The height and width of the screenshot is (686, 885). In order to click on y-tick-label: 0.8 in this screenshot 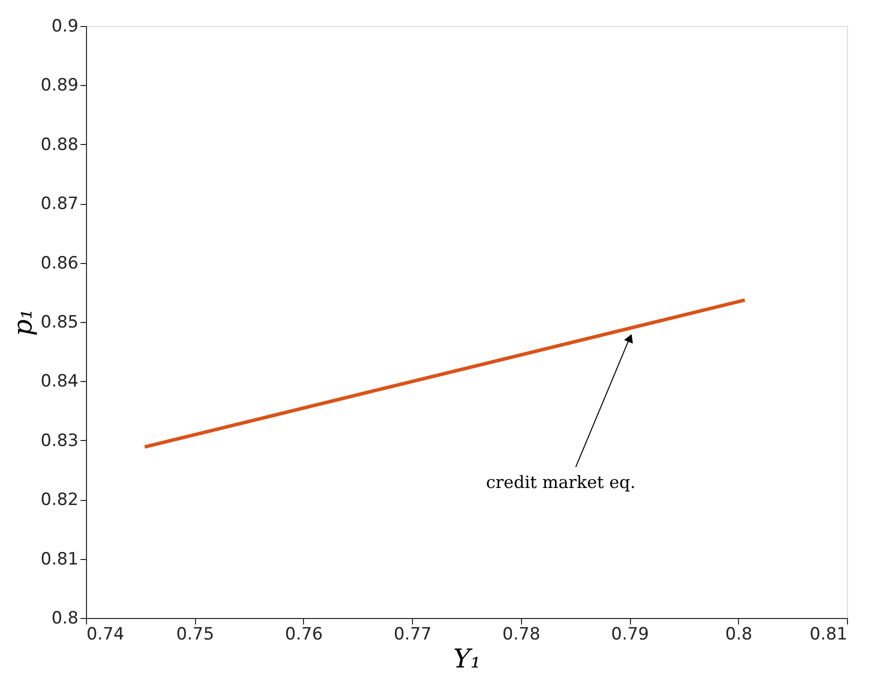, I will do `click(64, 618)`.